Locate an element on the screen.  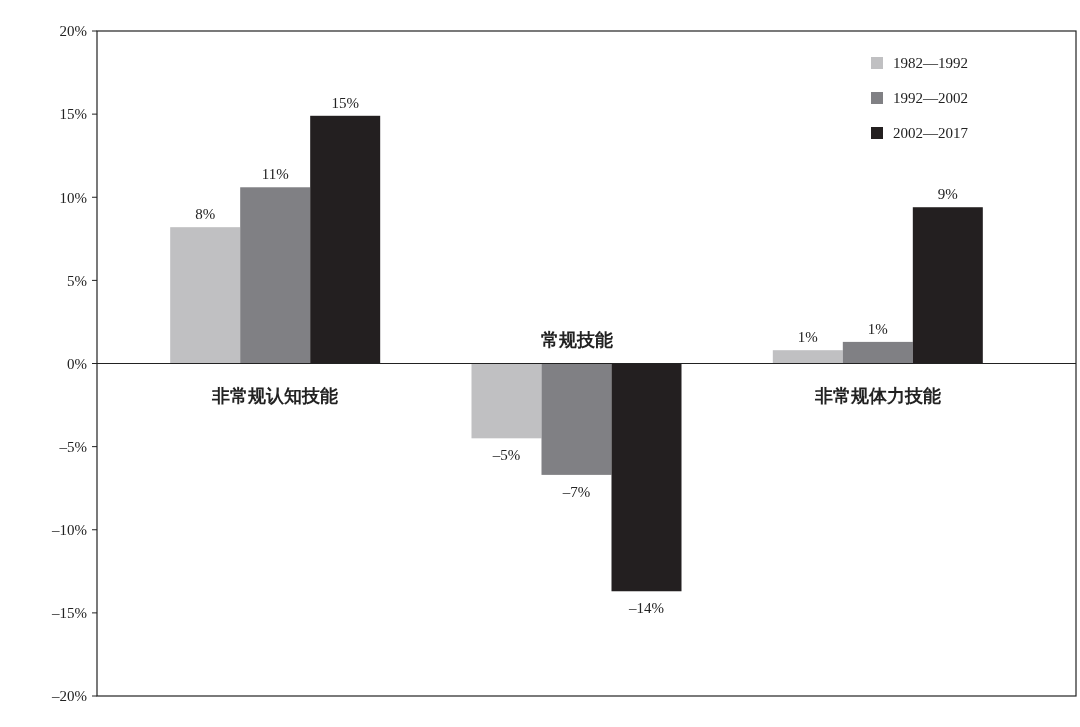
y-tick-label: –15% is located at coordinates (69, 613).